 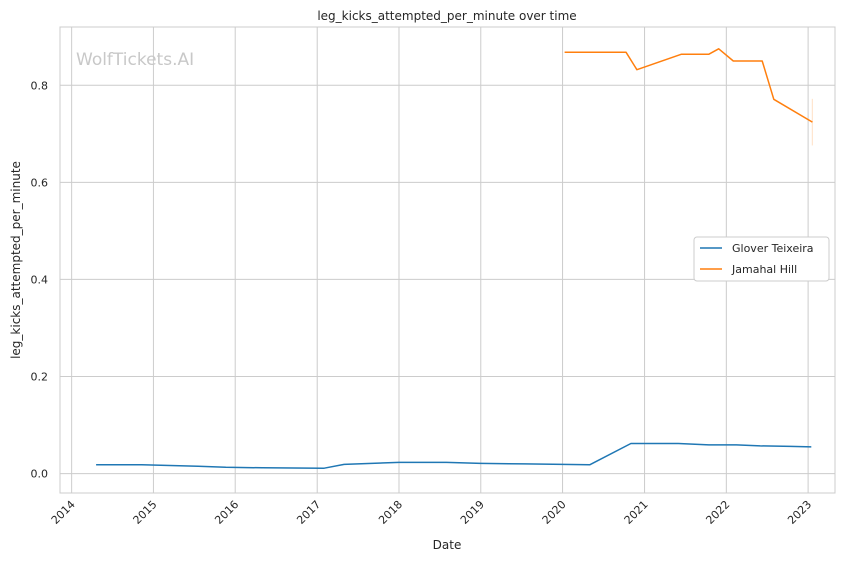 I want to click on legend: Glover Teixeira Jamahal Hill, so click(x=761, y=259).